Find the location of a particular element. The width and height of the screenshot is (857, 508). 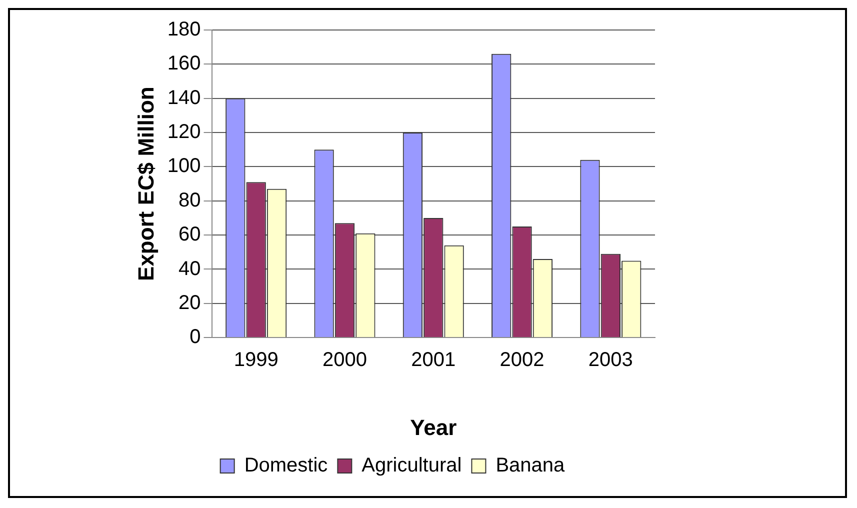

x-tick-label: 1999 is located at coordinates (256, 360).